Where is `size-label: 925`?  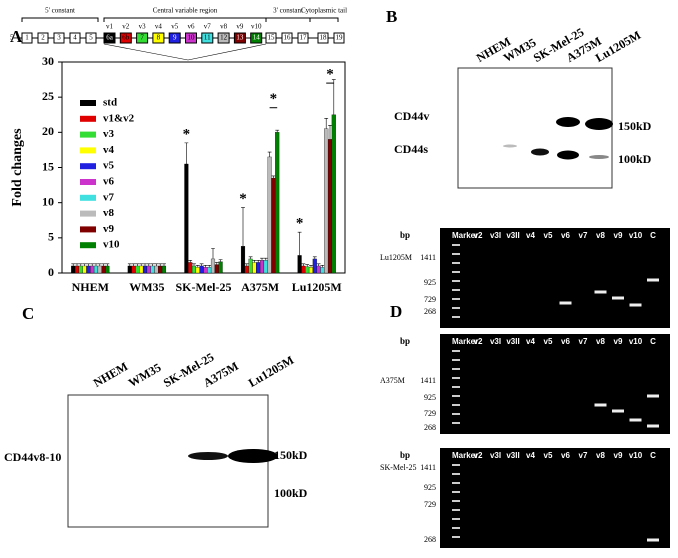 size-label: 925 is located at coordinates (430, 397).